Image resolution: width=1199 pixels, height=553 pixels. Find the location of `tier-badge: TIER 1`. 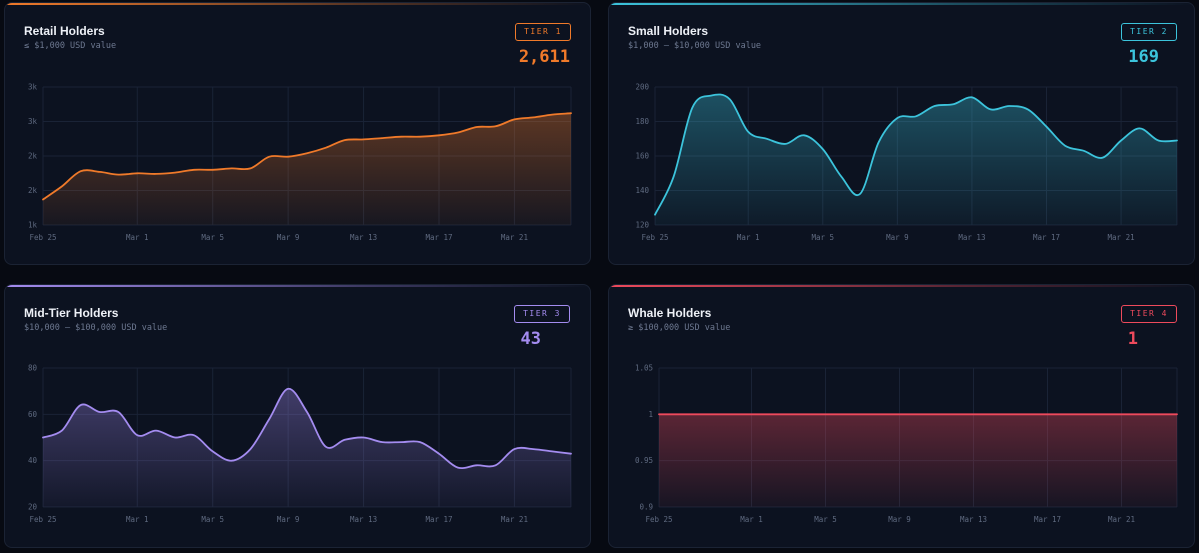

tier-badge: TIER 1 is located at coordinates (543, 32).